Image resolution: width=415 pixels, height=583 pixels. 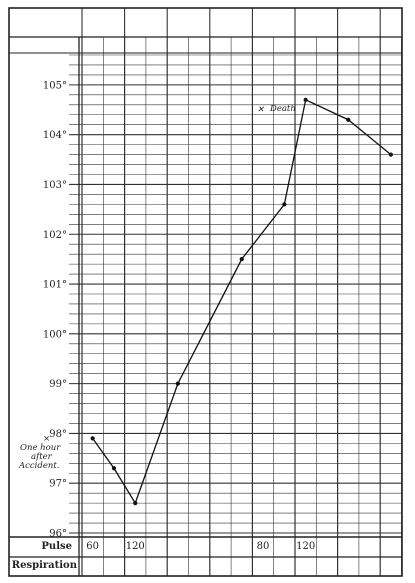 What do you see at coordinates (58, 384) in the screenshot?
I see `y-tick-label: 99°` at bounding box center [58, 384].